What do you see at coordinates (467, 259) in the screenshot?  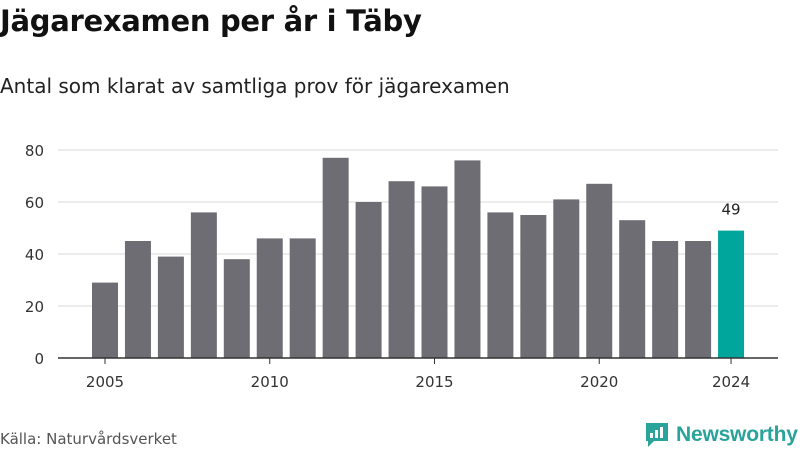 I see `bar-2016` at bounding box center [467, 259].